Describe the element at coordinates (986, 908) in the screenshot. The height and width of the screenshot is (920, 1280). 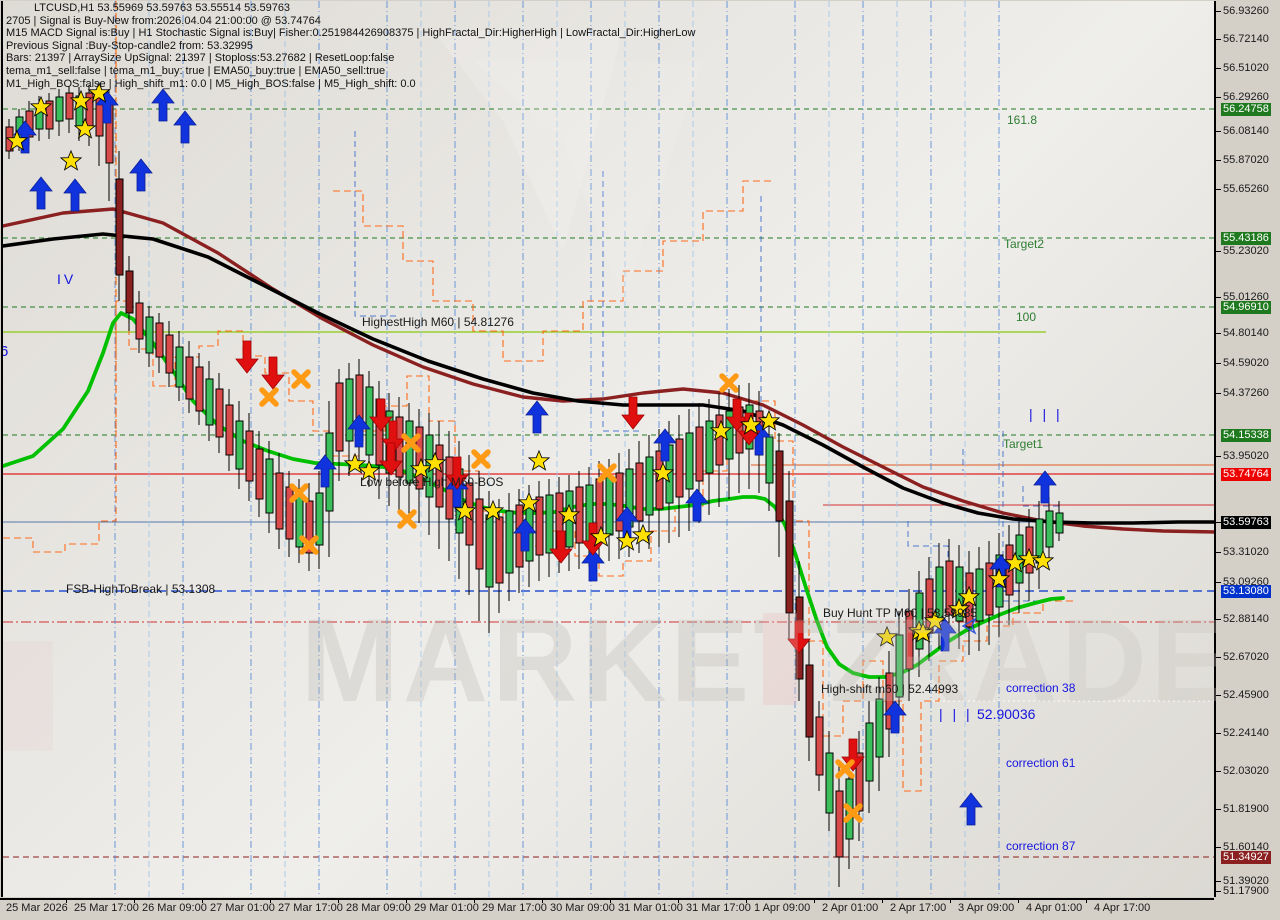
I see `time-tick-label: 3 Apr 09:00` at that location.